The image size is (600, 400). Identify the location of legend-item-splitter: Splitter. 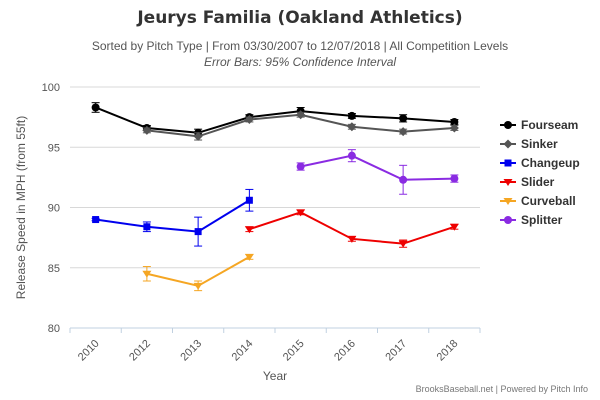
(531, 220).